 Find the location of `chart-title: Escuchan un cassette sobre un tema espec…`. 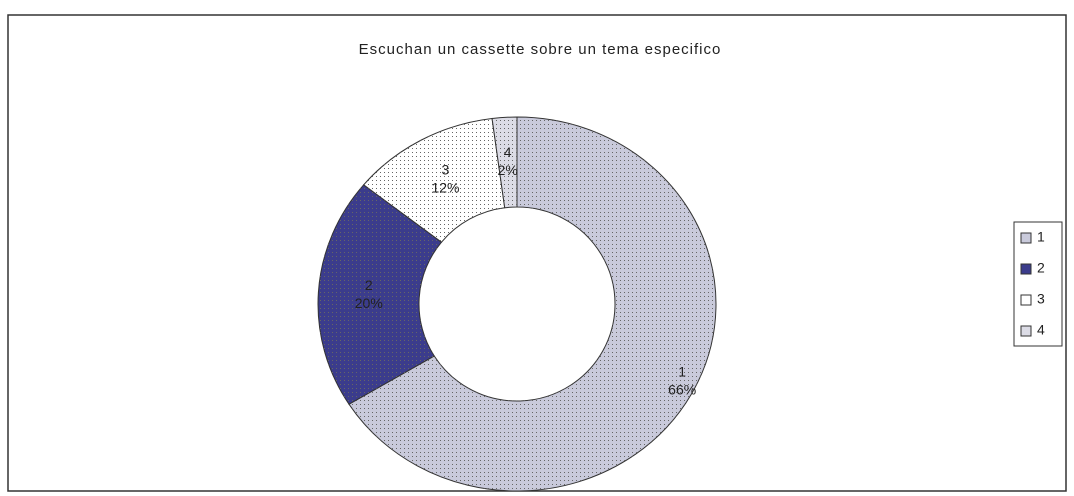

chart-title: Escuchan un cassette sobre un tema espec… is located at coordinates (540, 49).